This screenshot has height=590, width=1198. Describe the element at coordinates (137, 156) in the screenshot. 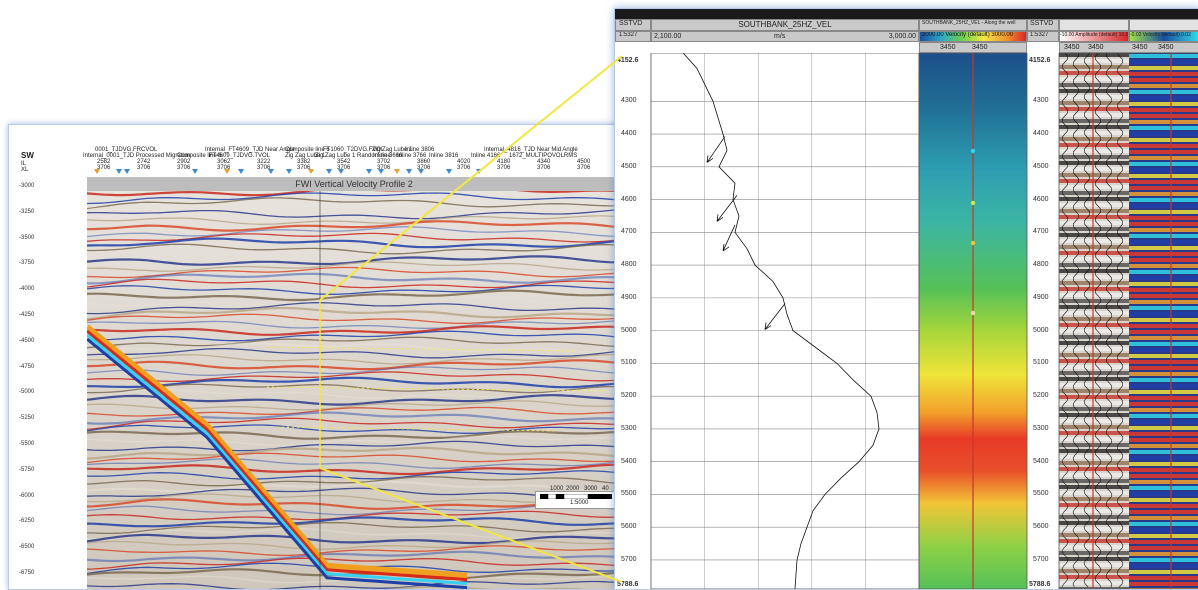

I see `annotation: Internal_0001_TJD Processed Migration` at that location.